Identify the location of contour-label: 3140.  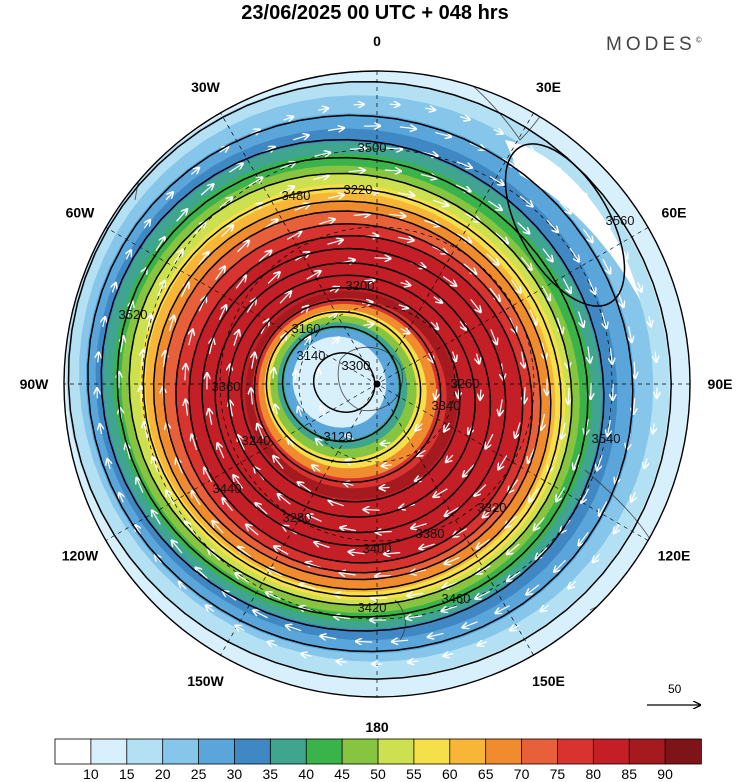
(311, 355).